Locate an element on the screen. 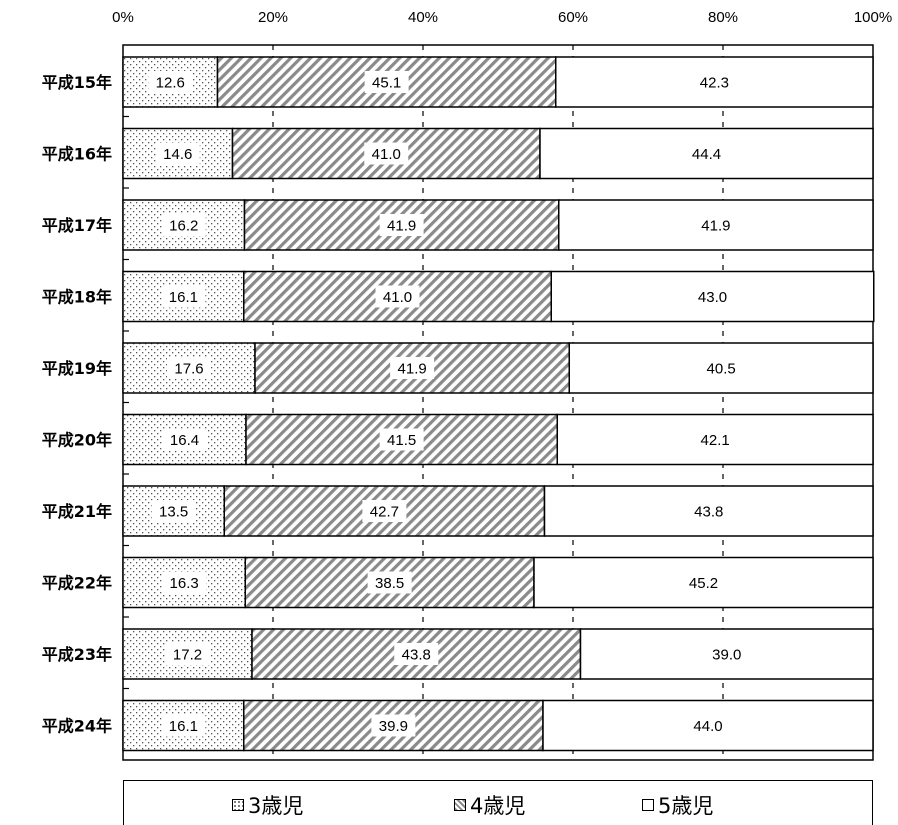 Image resolution: width=898 pixels, height=825 pixels. legend-label: 4歳児 is located at coordinates (498, 806).